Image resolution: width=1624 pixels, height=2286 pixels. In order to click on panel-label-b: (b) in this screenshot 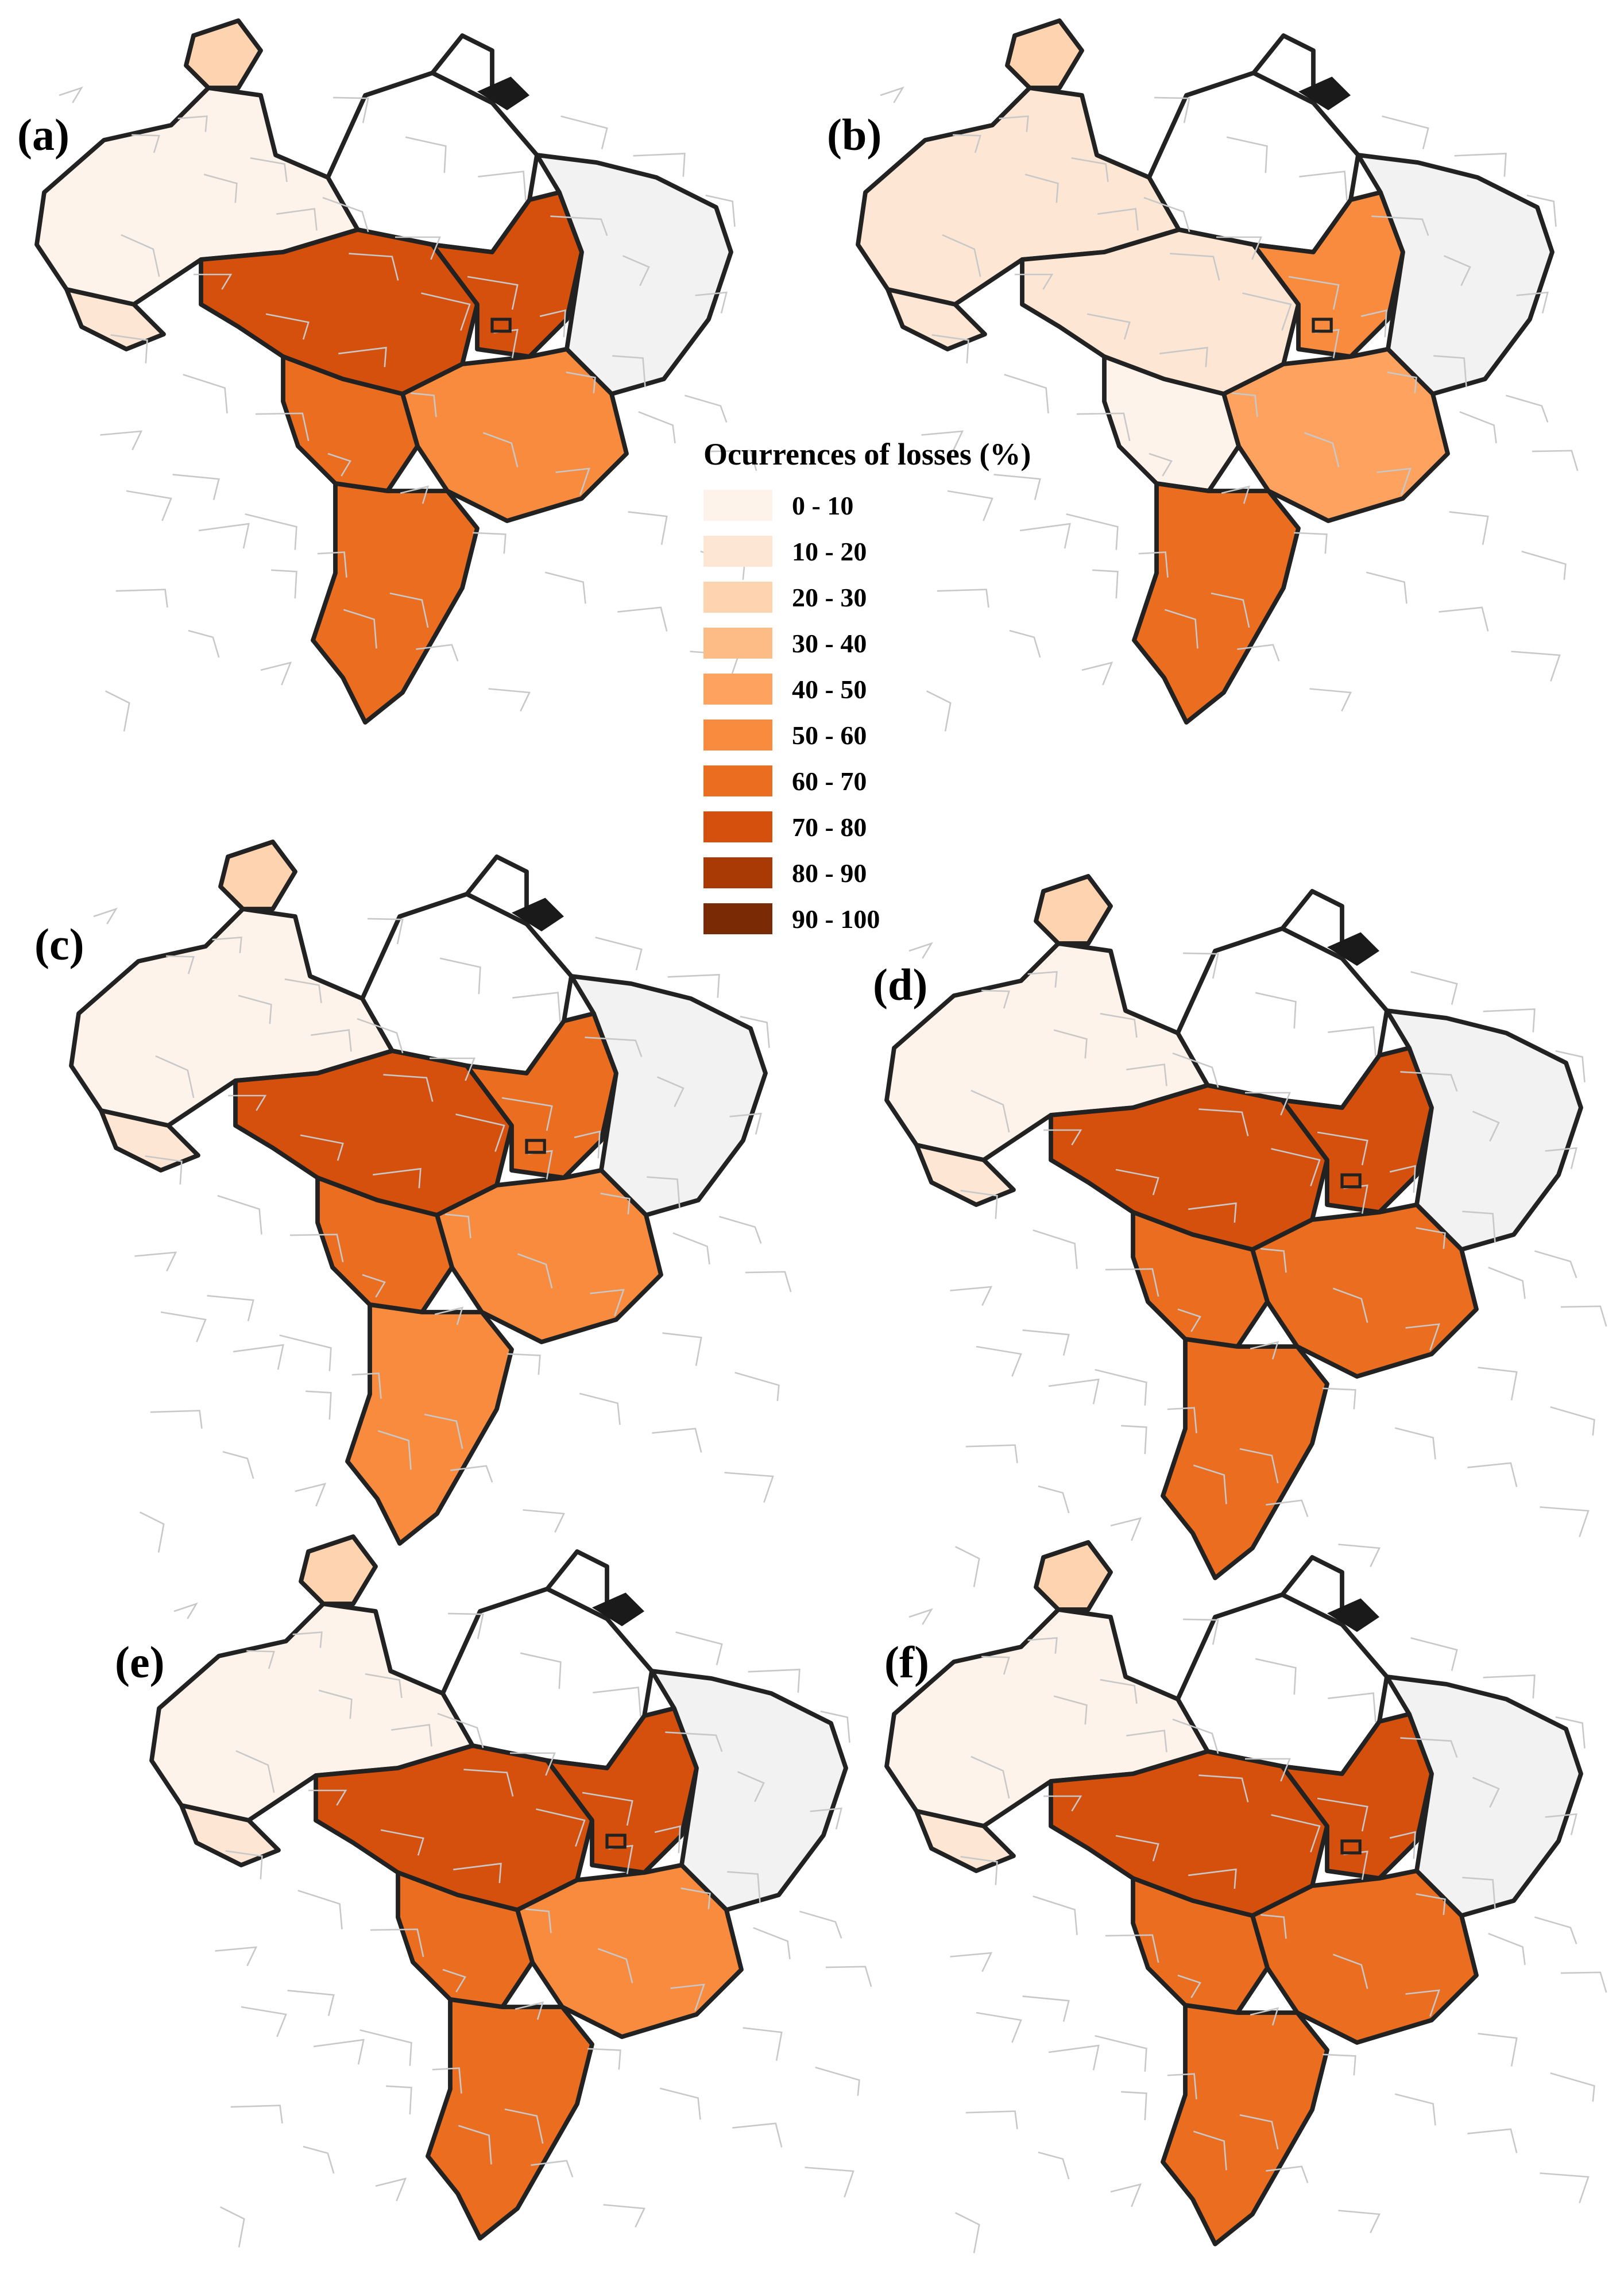, I will do `click(854, 135)`.